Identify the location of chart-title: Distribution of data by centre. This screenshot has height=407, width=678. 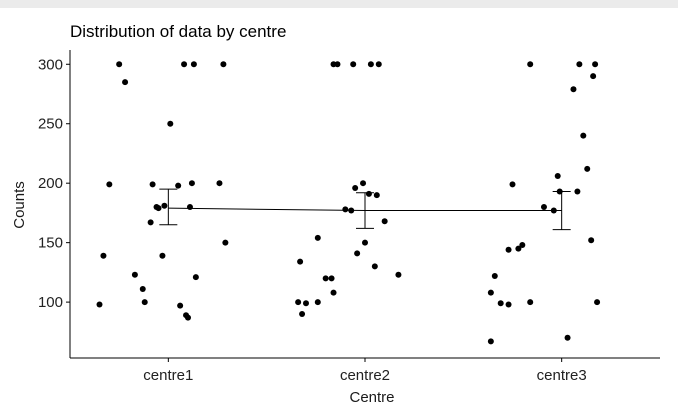
(178, 31).